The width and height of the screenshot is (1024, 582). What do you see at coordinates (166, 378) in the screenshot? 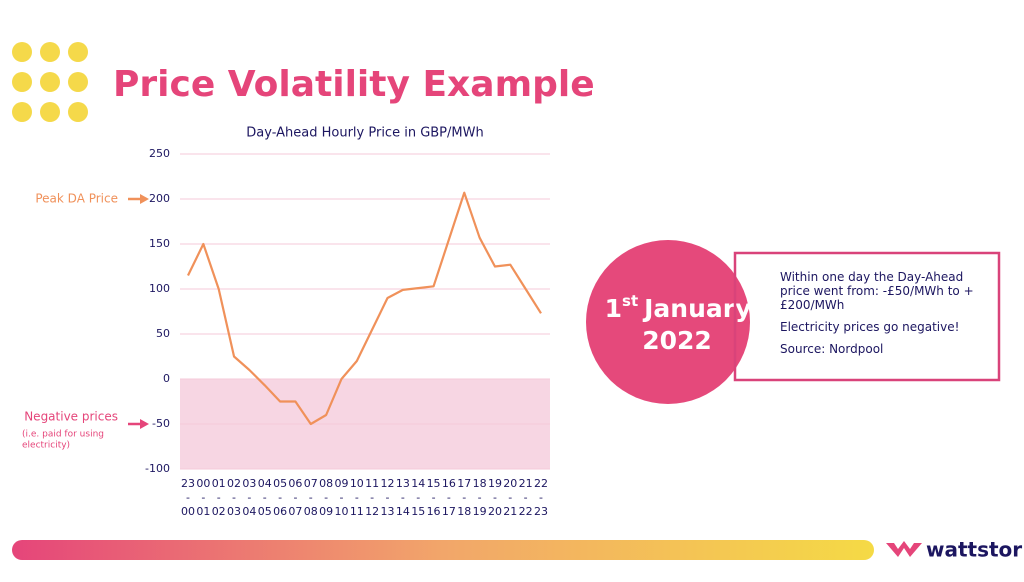
I see `y-tick-label: 0` at bounding box center [166, 378].